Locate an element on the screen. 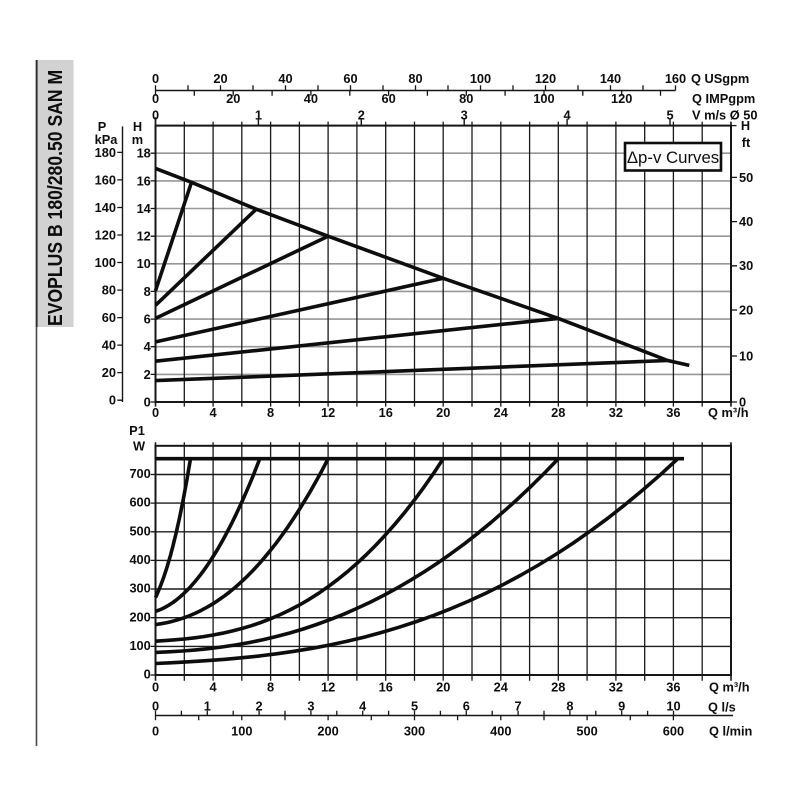 This screenshot has height=800, width=800. svg-text: 300 is located at coordinates (139, 588).